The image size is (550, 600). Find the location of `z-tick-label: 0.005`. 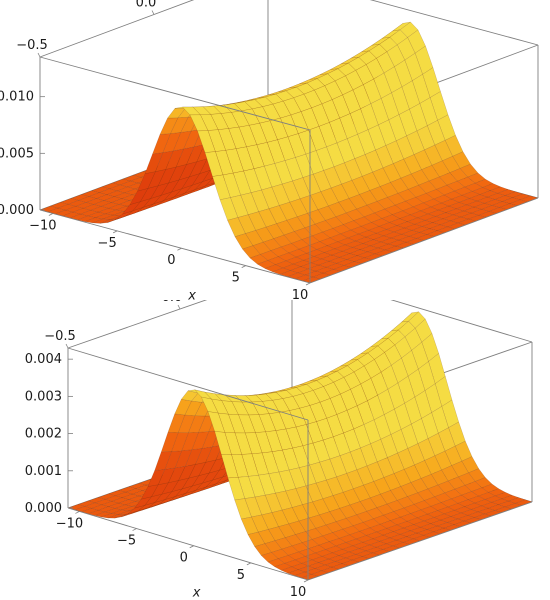

z-tick-label: 0.005 is located at coordinates (17, 153).